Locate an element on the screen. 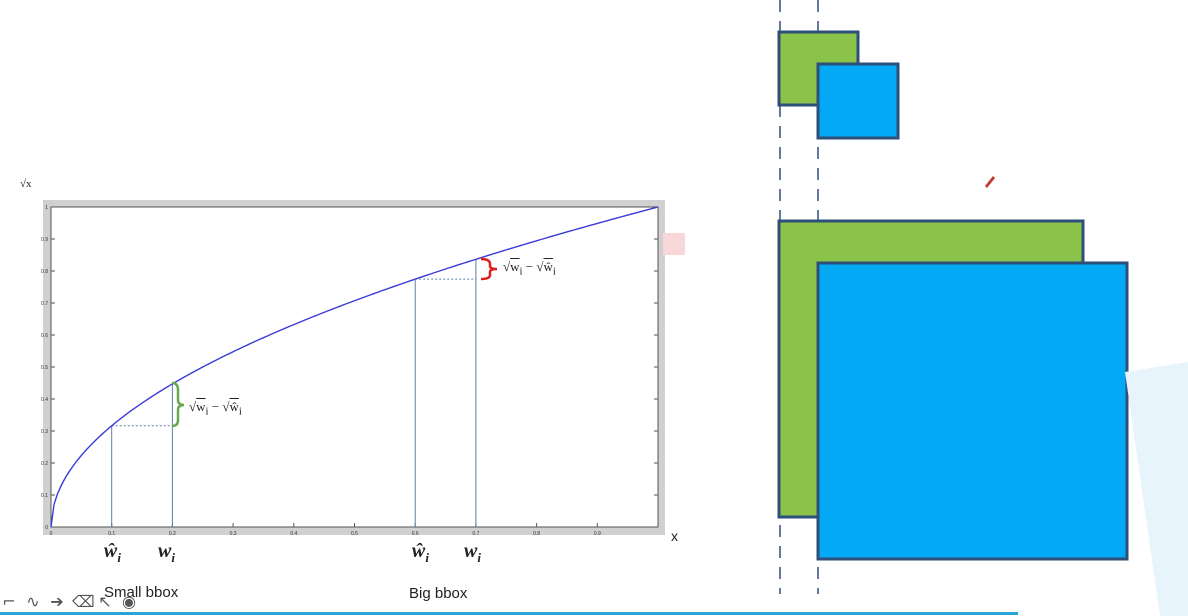 The image size is (1188, 616). big-predicted-box is located at coordinates (972, 411).